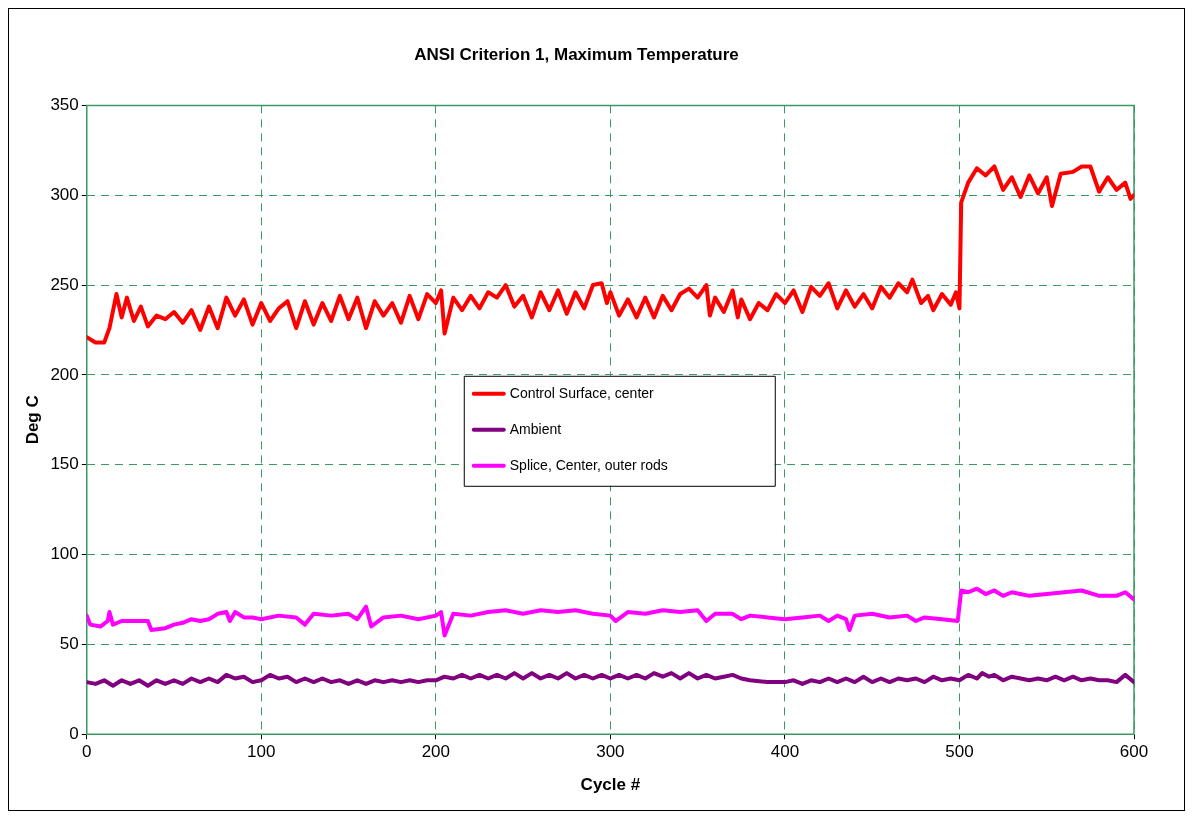 This screenshot has width=1193, height=819. I want to click on y-tick-label: 300, so click(64, 194).